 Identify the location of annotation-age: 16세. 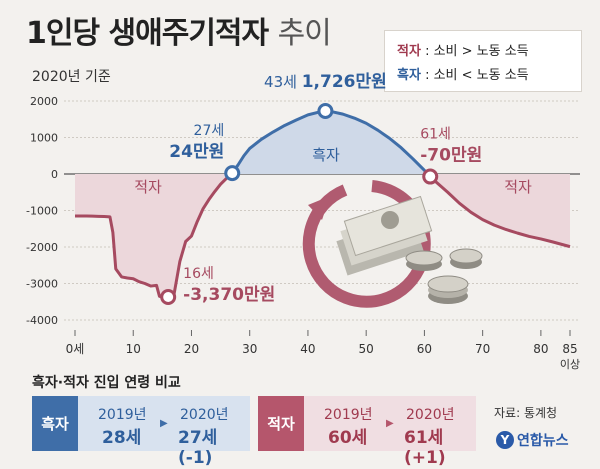
(198, 274).